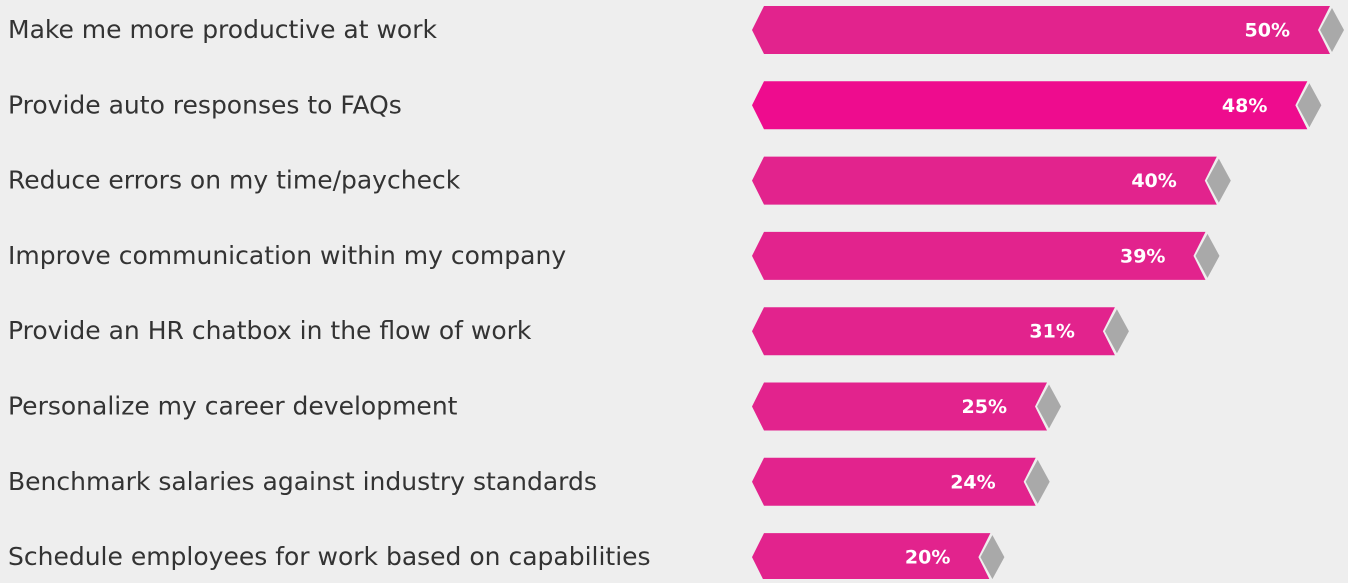 The height and width of the screenshot is (583, 1348). Describe the element at coordinates (927, 558) in the screenshot. I see `value-label: 20%` at that location.